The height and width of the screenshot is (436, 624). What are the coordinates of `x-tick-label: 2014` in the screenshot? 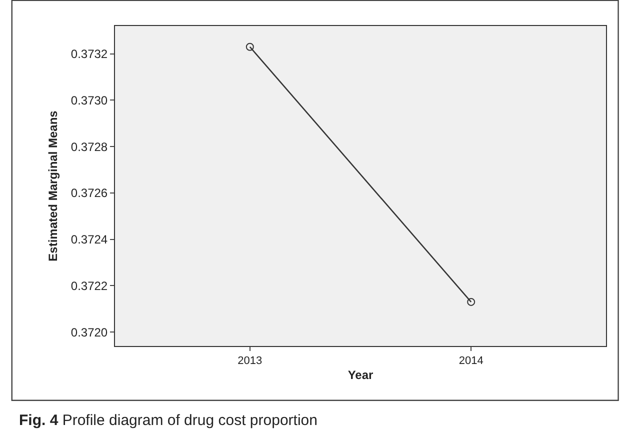 It's located at (471, 361).